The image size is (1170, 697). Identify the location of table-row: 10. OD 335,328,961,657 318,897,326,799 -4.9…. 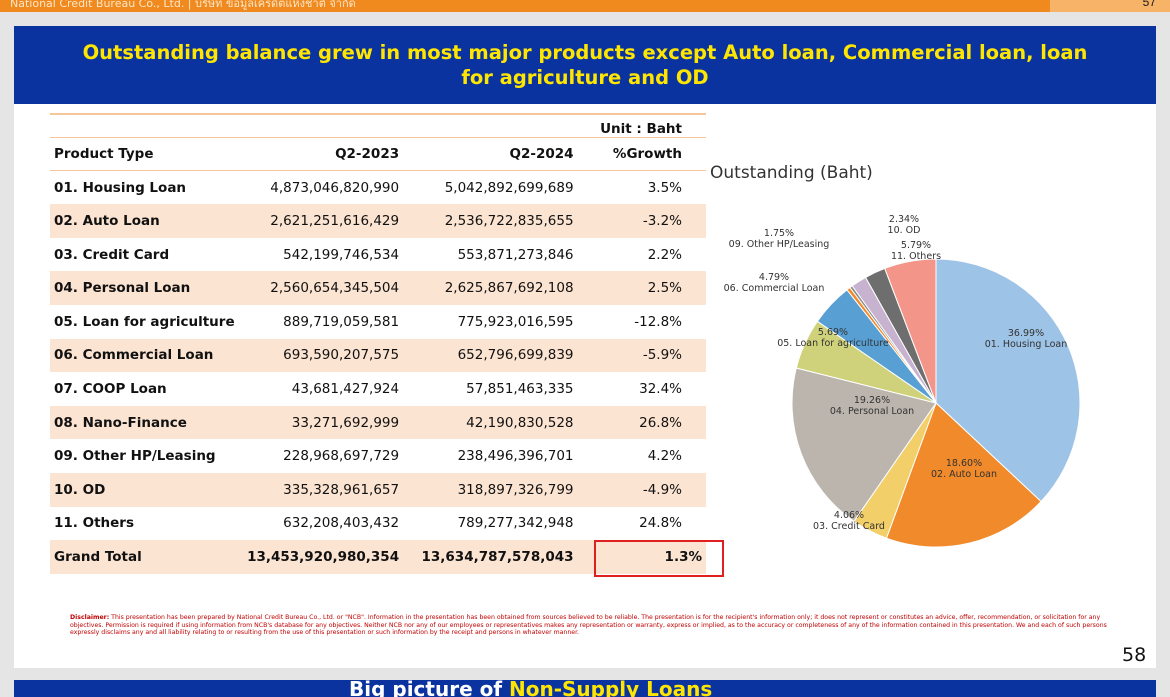
(378, 489).